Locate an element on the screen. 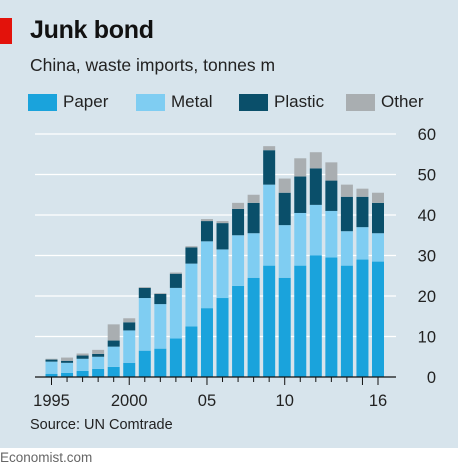 This screenshot has width=458, height=468. legend-label-plastic: Plastic is located at coordinates (299, 101).